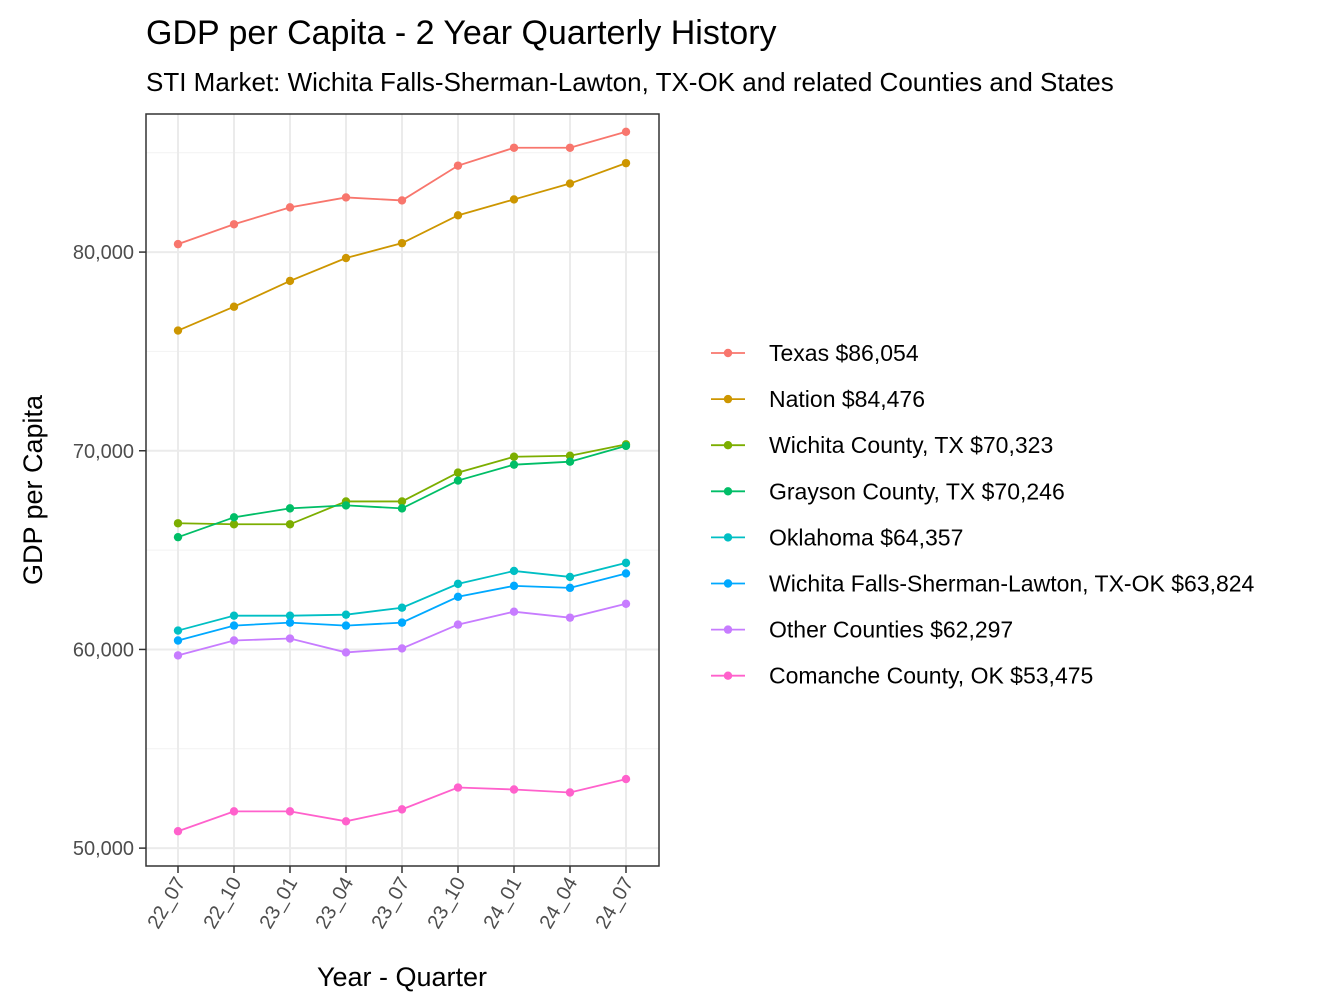  What do you see at coordinates (103, 650) in the screenshot?
I see `y-tick-label: 60,000` at bounding box center [103, 650].